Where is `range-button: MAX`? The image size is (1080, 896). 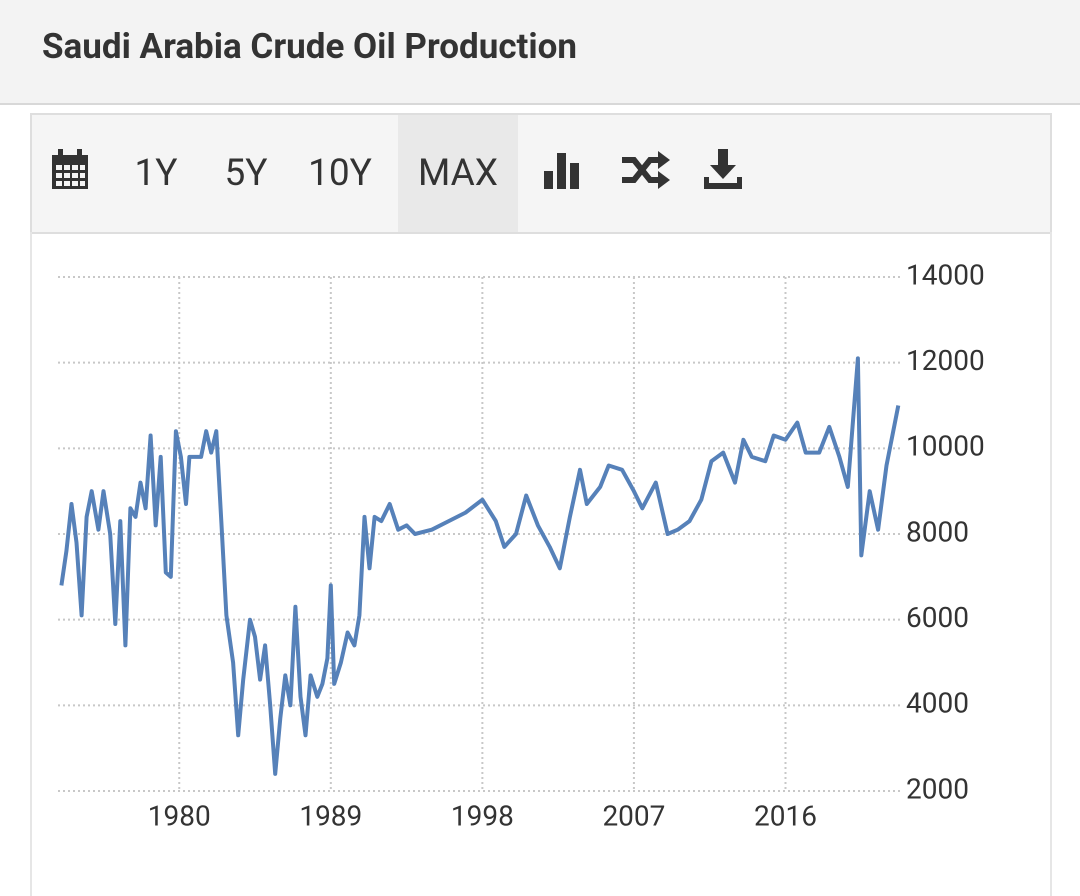 range-button: MAX is located at coordinates (458, 173).